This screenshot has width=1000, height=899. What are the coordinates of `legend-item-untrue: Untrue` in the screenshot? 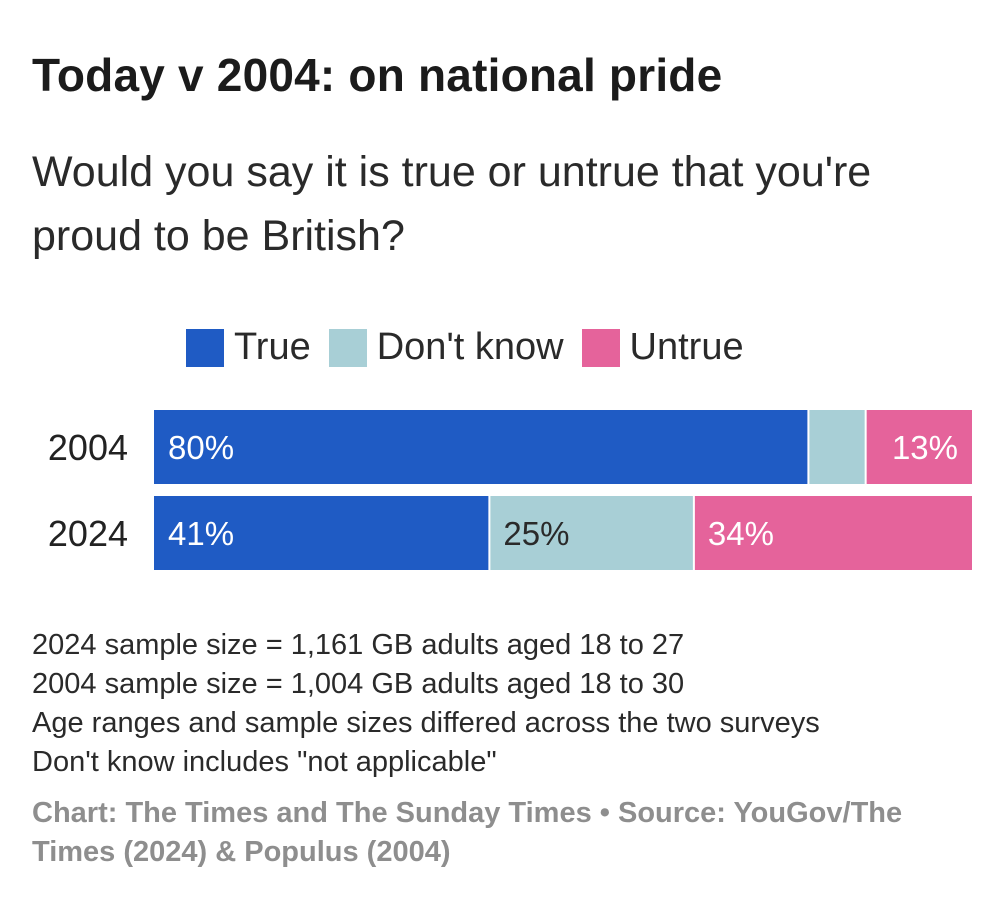 It's located at (662, 347).